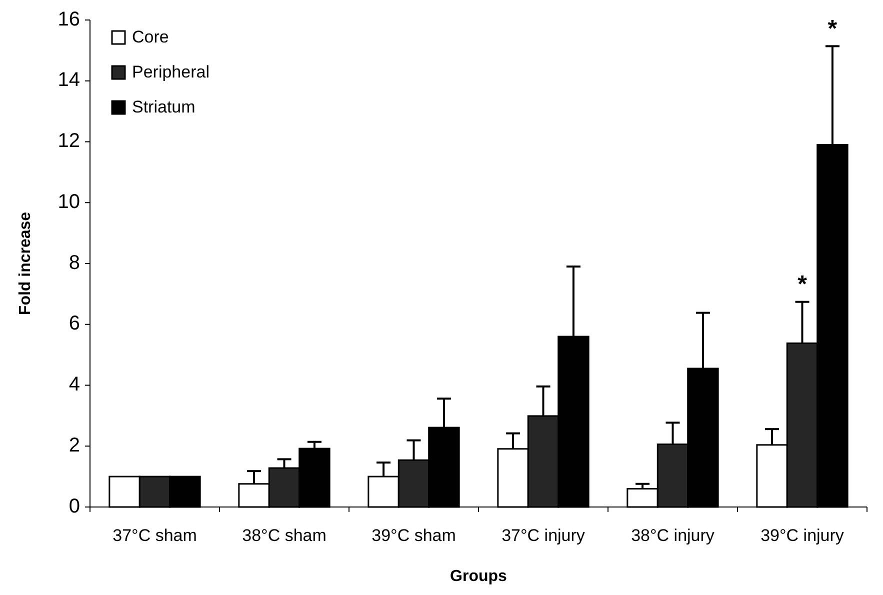  Describe the element at coordinates (164, 106) in the screenshot. I see `legend-label: Striatum` at that location.